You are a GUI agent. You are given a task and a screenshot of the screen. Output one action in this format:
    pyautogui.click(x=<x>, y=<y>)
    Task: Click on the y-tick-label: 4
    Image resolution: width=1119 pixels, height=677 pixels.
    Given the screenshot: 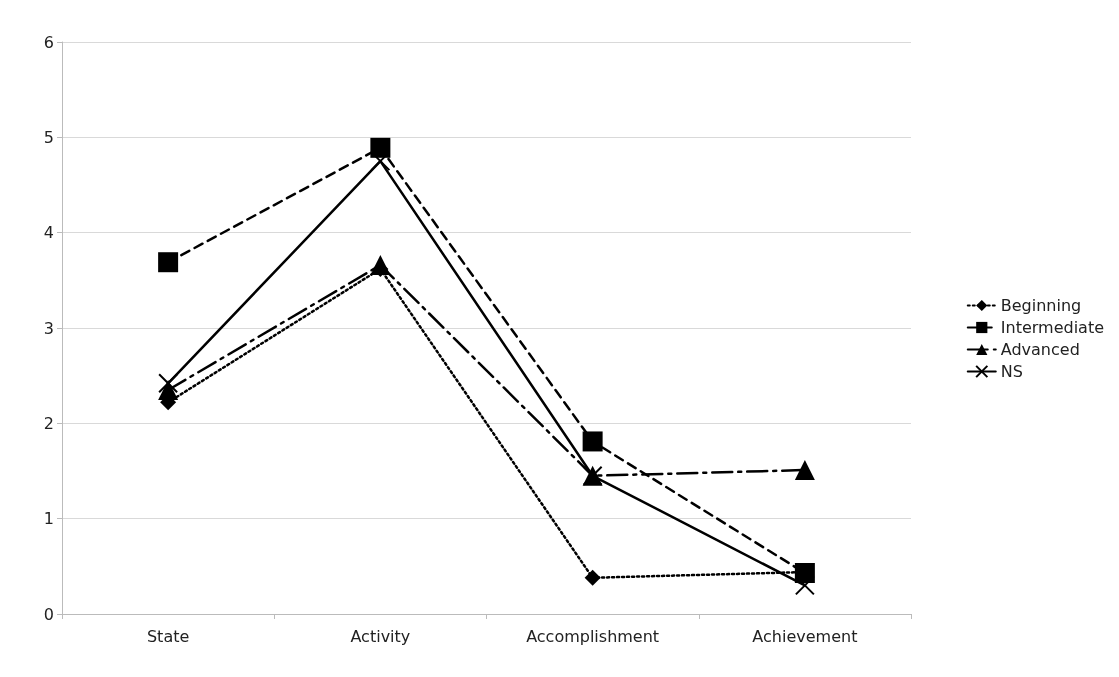 What is the action you would take?
    pyautogui.click(x=48, y=233)
    